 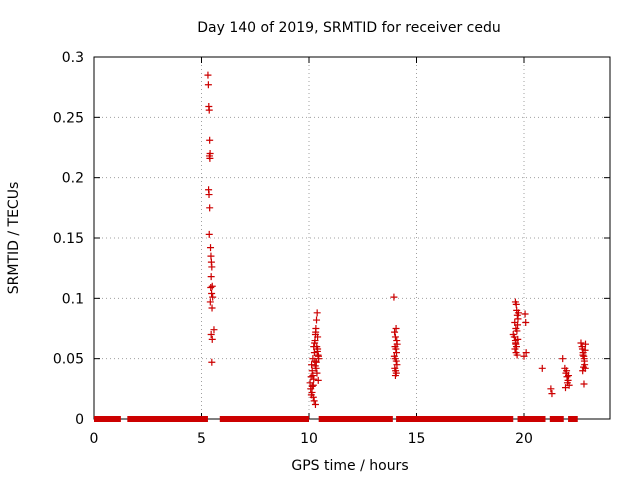 I want to click on x-axis-title: GPS time / hours, so click(x=349, y=466).